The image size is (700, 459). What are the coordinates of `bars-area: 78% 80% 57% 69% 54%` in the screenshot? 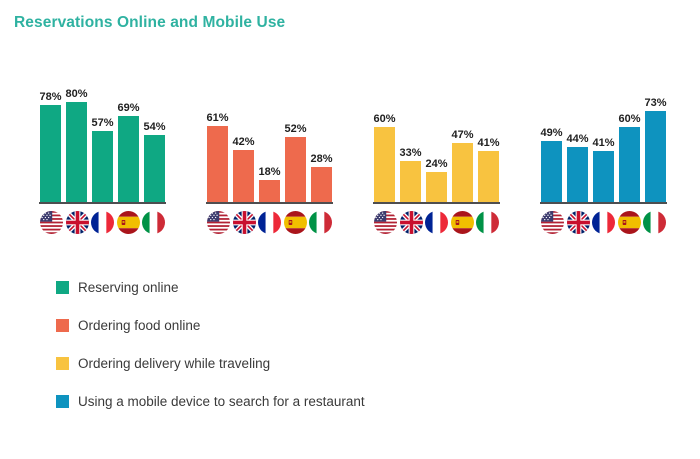 It's located at (102, 146).